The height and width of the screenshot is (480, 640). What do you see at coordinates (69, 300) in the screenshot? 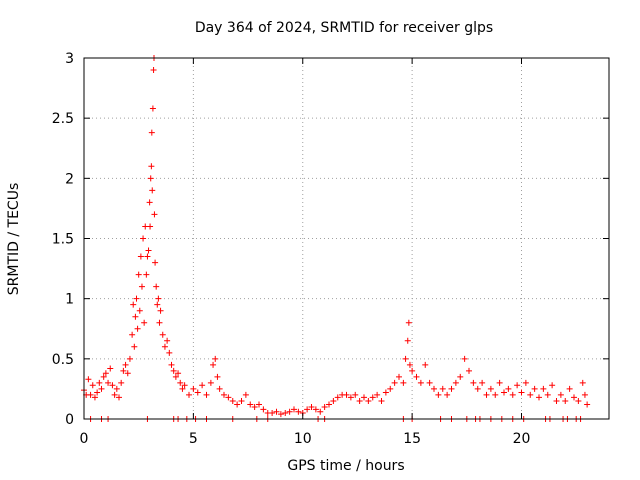
I see `y-tick-label: 1` at bounding box center [69, 300].